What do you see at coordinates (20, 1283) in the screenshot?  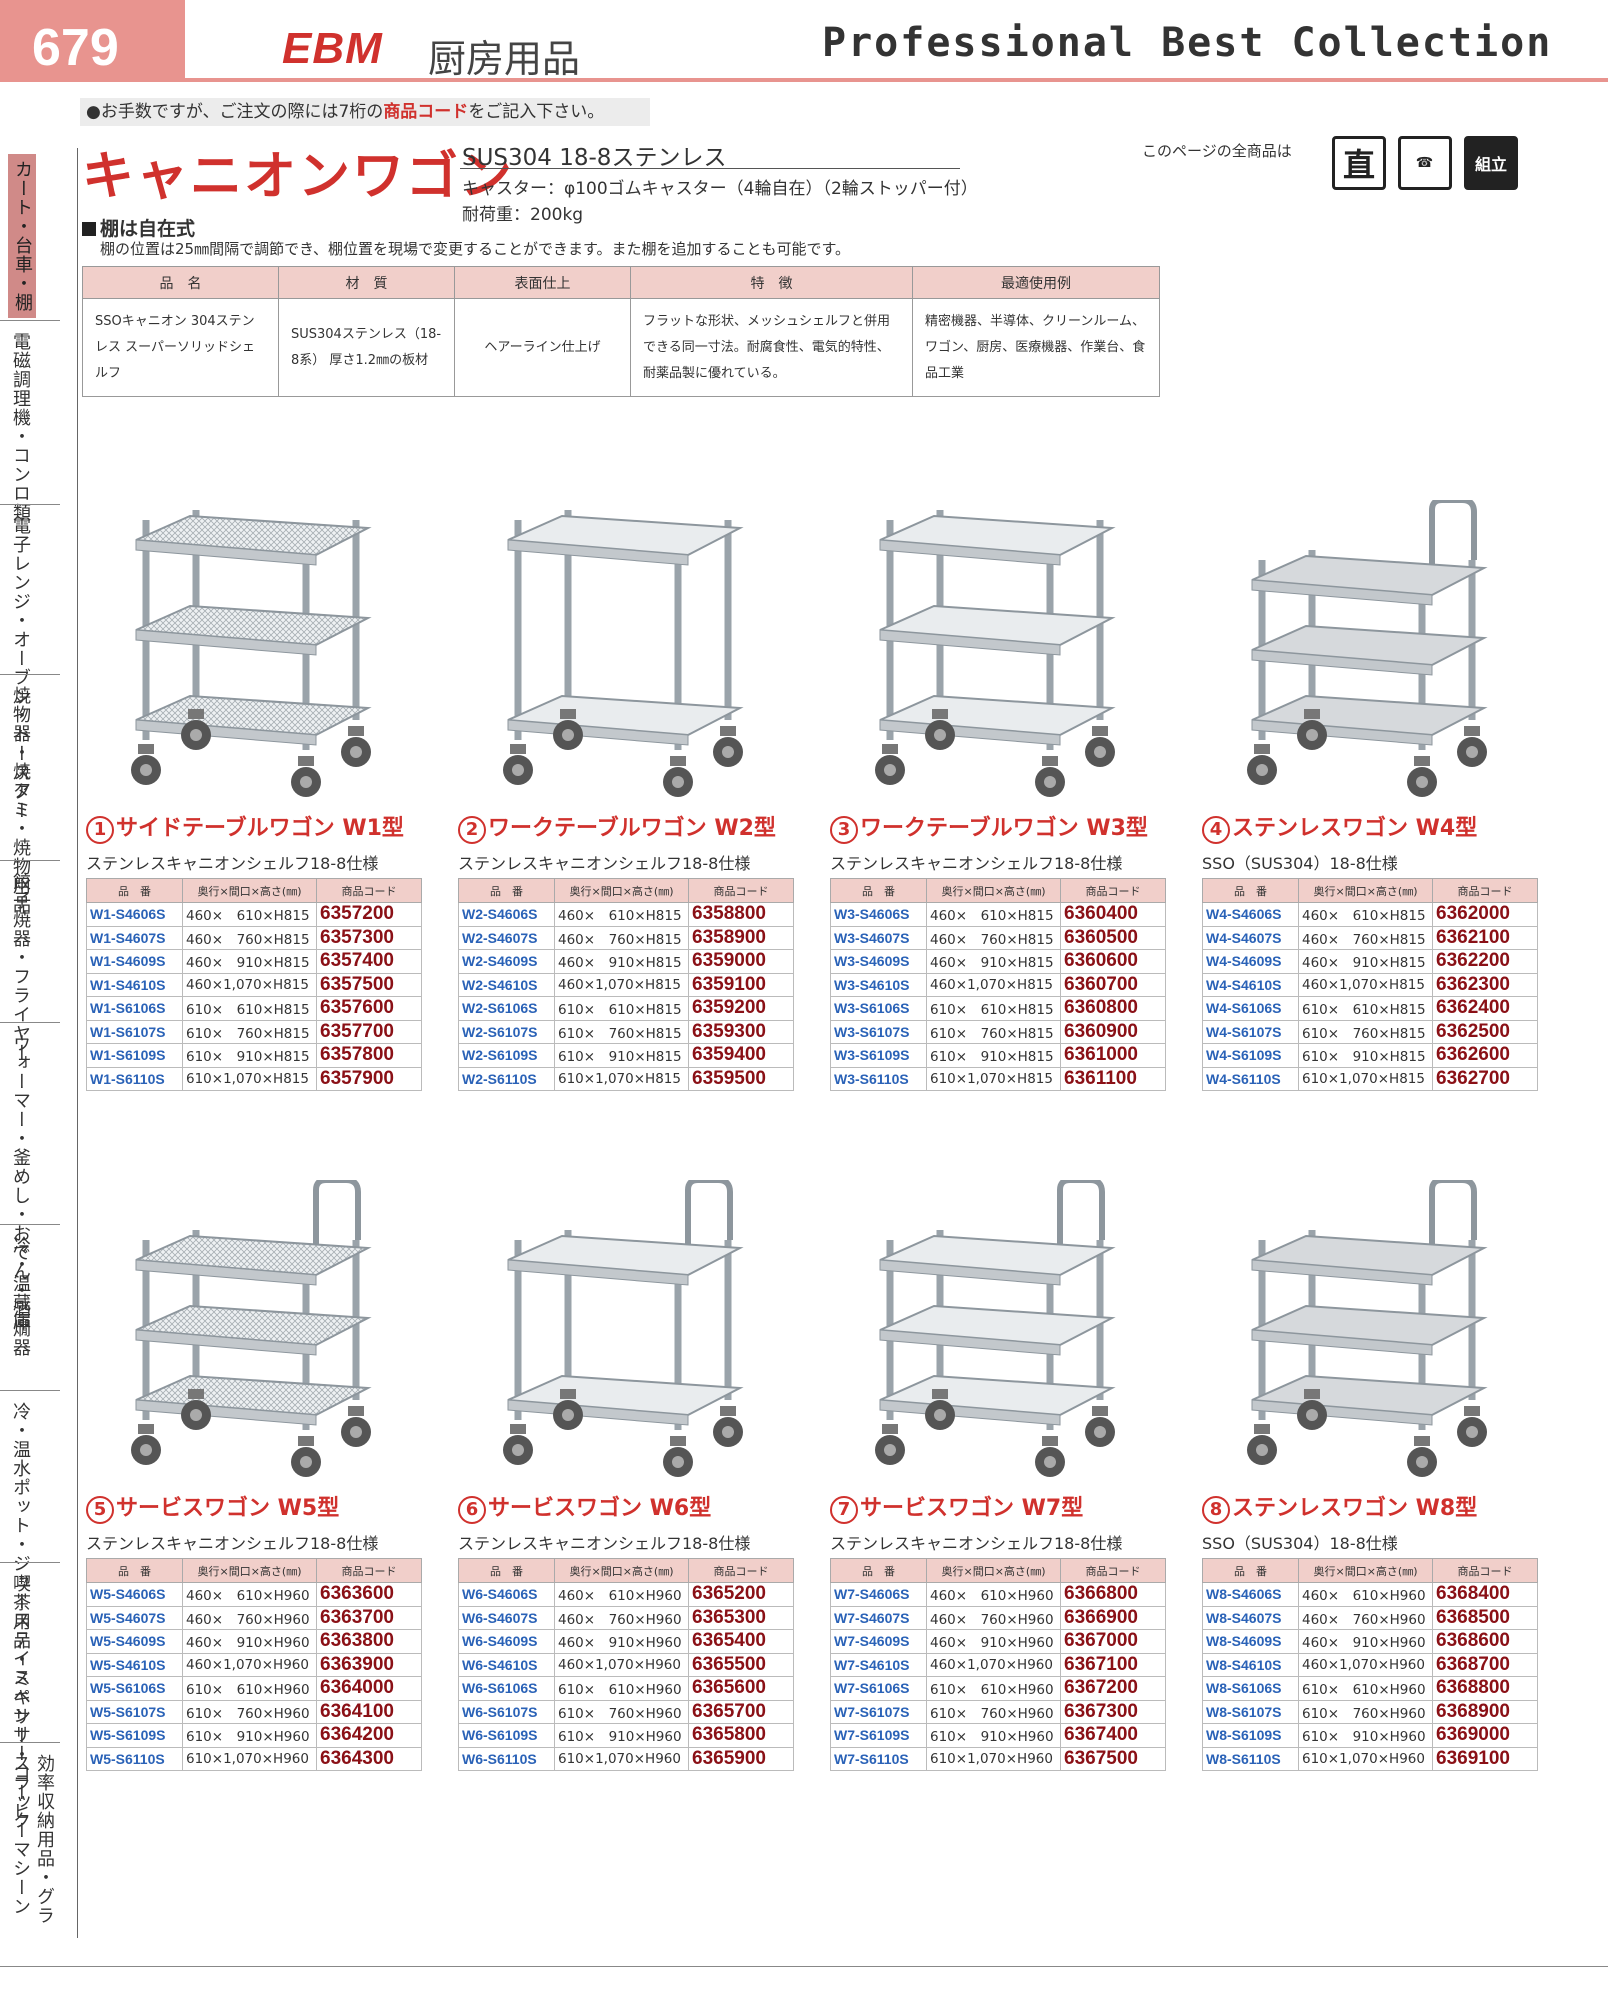 I see `sidebar-tab: 冷・温蔵庫` at bounding box center [20, 1283].